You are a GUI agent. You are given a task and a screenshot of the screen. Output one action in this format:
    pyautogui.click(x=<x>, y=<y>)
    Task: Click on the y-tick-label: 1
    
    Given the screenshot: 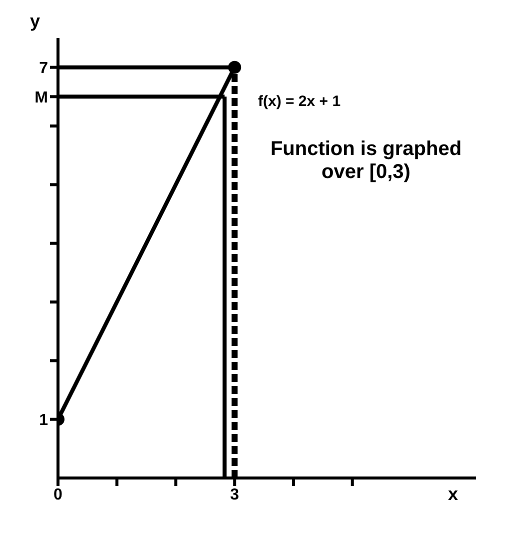 What is the action you would take?
    pyautogui.click(x=43, y=421)
    